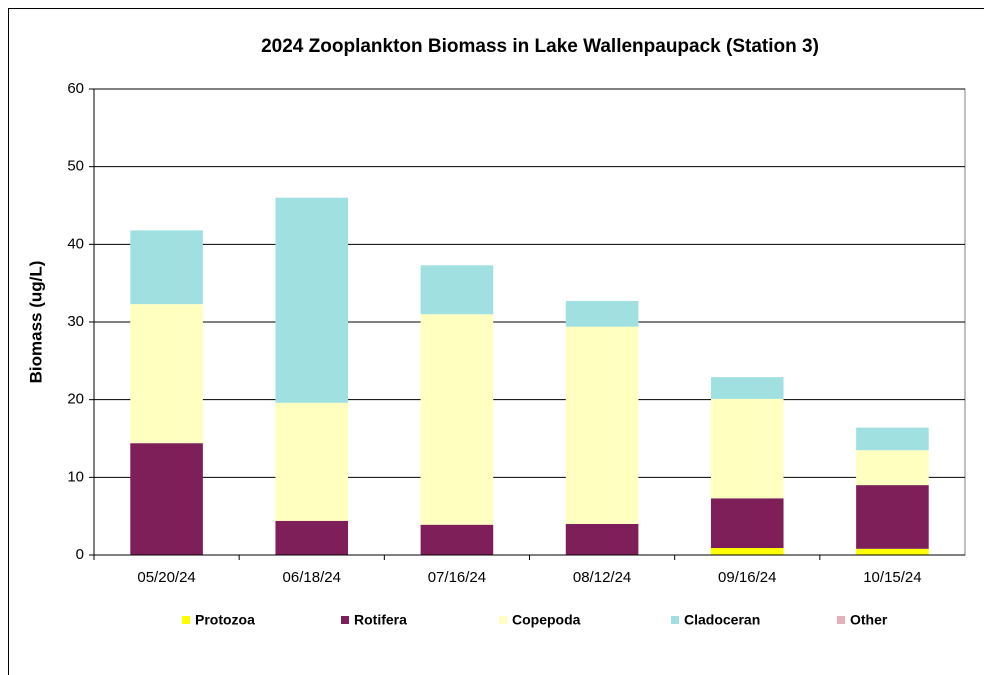 The width and height of the screenshot is (984, 675). Describe the element at coordinates (747, 577) in the screenshot. I see `x-tick-label: 09/16/24` at that location.